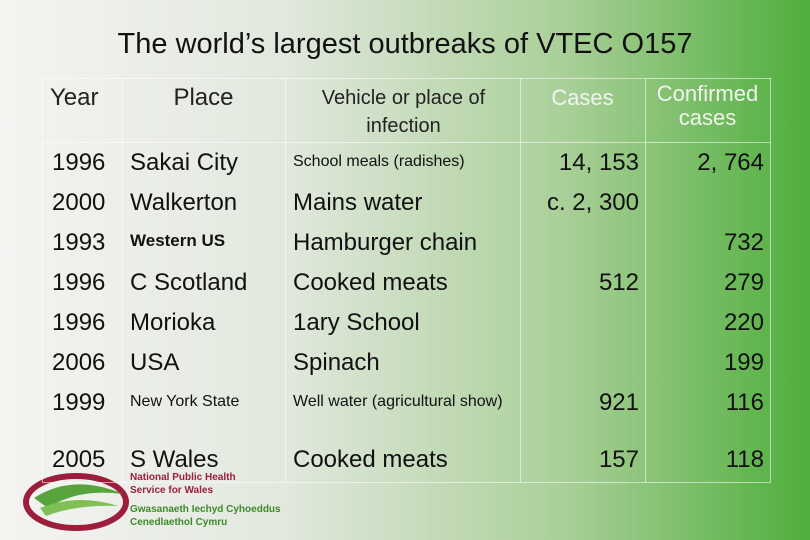  Describe the element at coordinates (183, 477) in the screenshot. I see `logo-text: National Public Health` at that location.